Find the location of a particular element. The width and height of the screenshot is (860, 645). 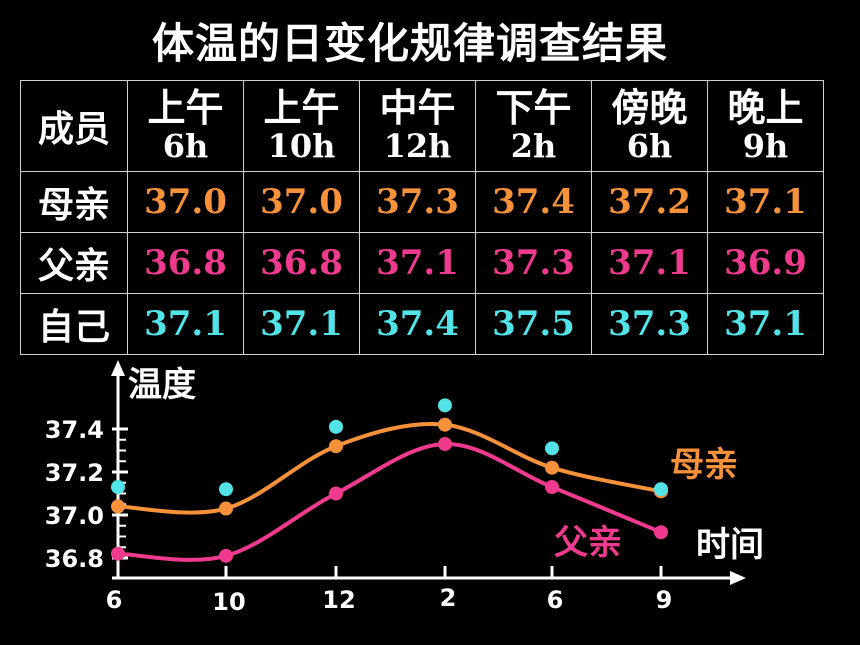

temperature-value: 37.2 is located at coordinates (649, 202).